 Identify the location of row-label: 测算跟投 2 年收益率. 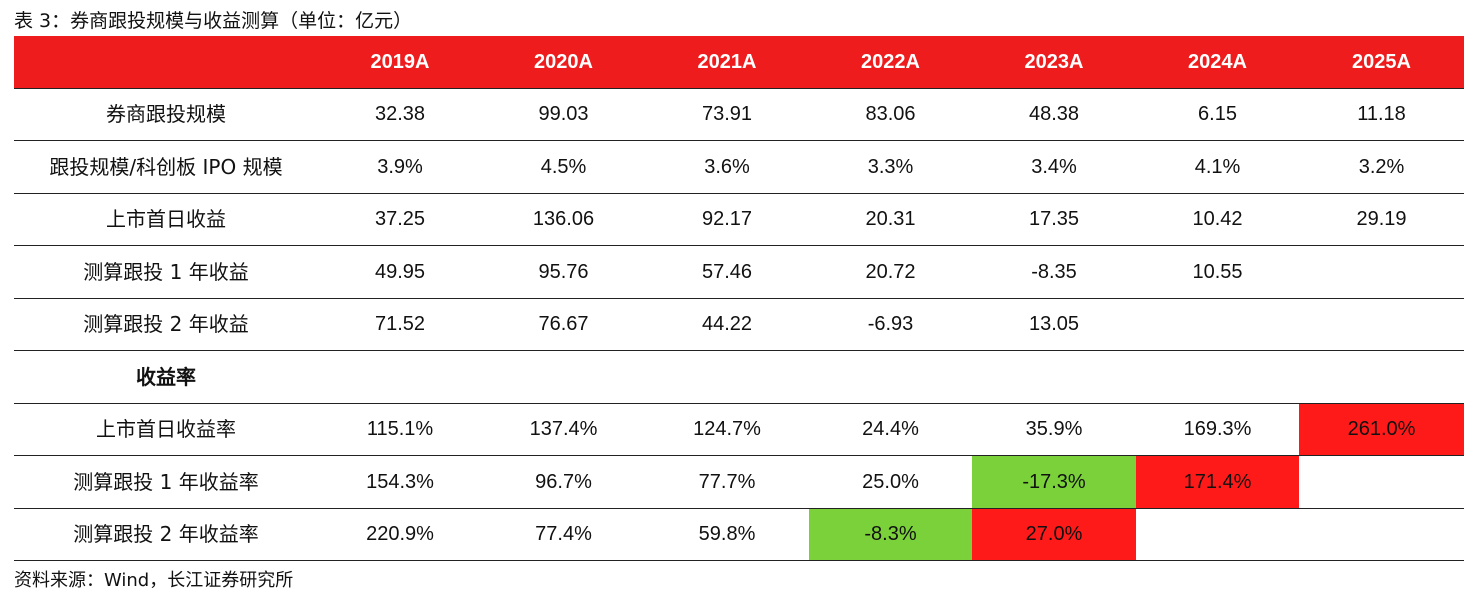
(166, 534).